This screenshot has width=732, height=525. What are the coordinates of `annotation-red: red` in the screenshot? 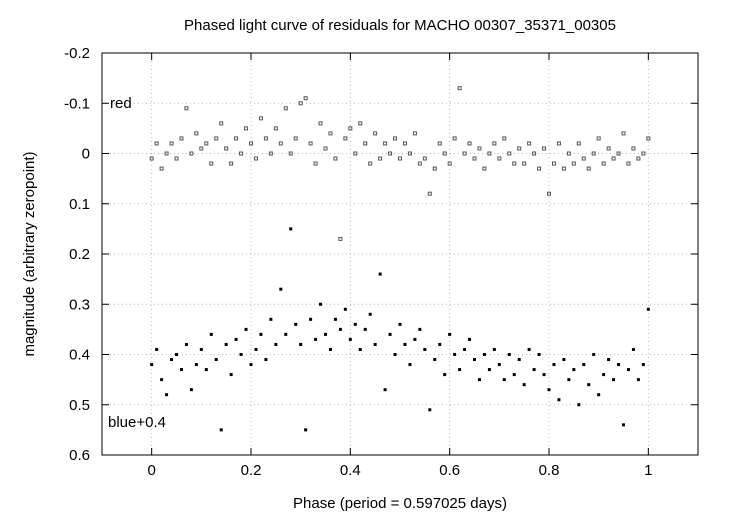 It's located at (121, 103).